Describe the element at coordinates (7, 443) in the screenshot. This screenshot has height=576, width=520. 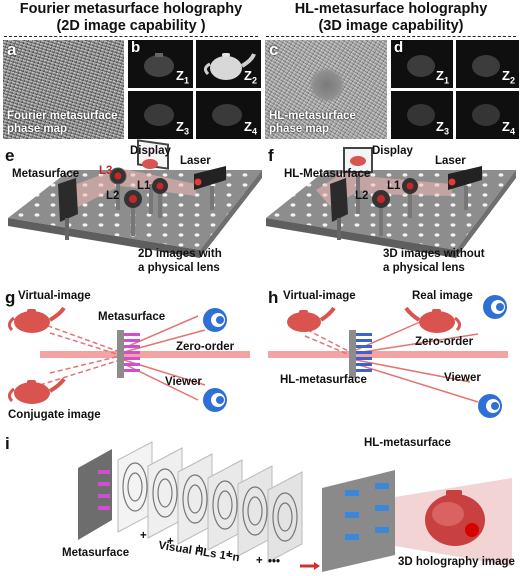
I see `panel-i-letter: i` at that location.